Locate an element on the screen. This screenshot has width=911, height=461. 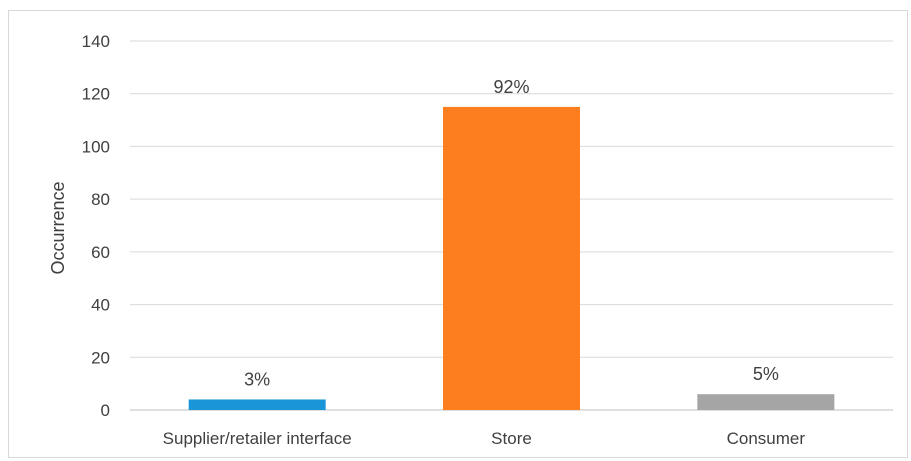
y-tick-label: 120 is located at coordinates (96, 94).